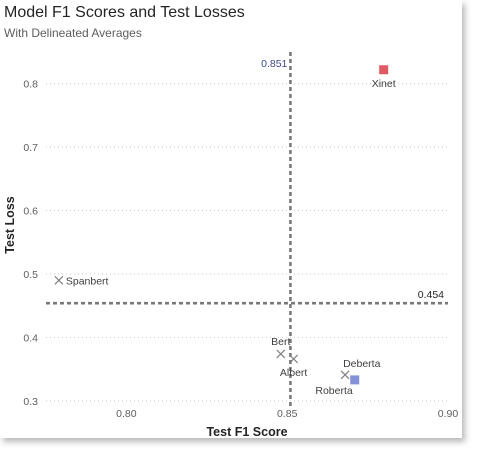 This screenshot has width=478, height=452. I want to click on chart-subtitle: With Delineated Averages, so click(73, 33).